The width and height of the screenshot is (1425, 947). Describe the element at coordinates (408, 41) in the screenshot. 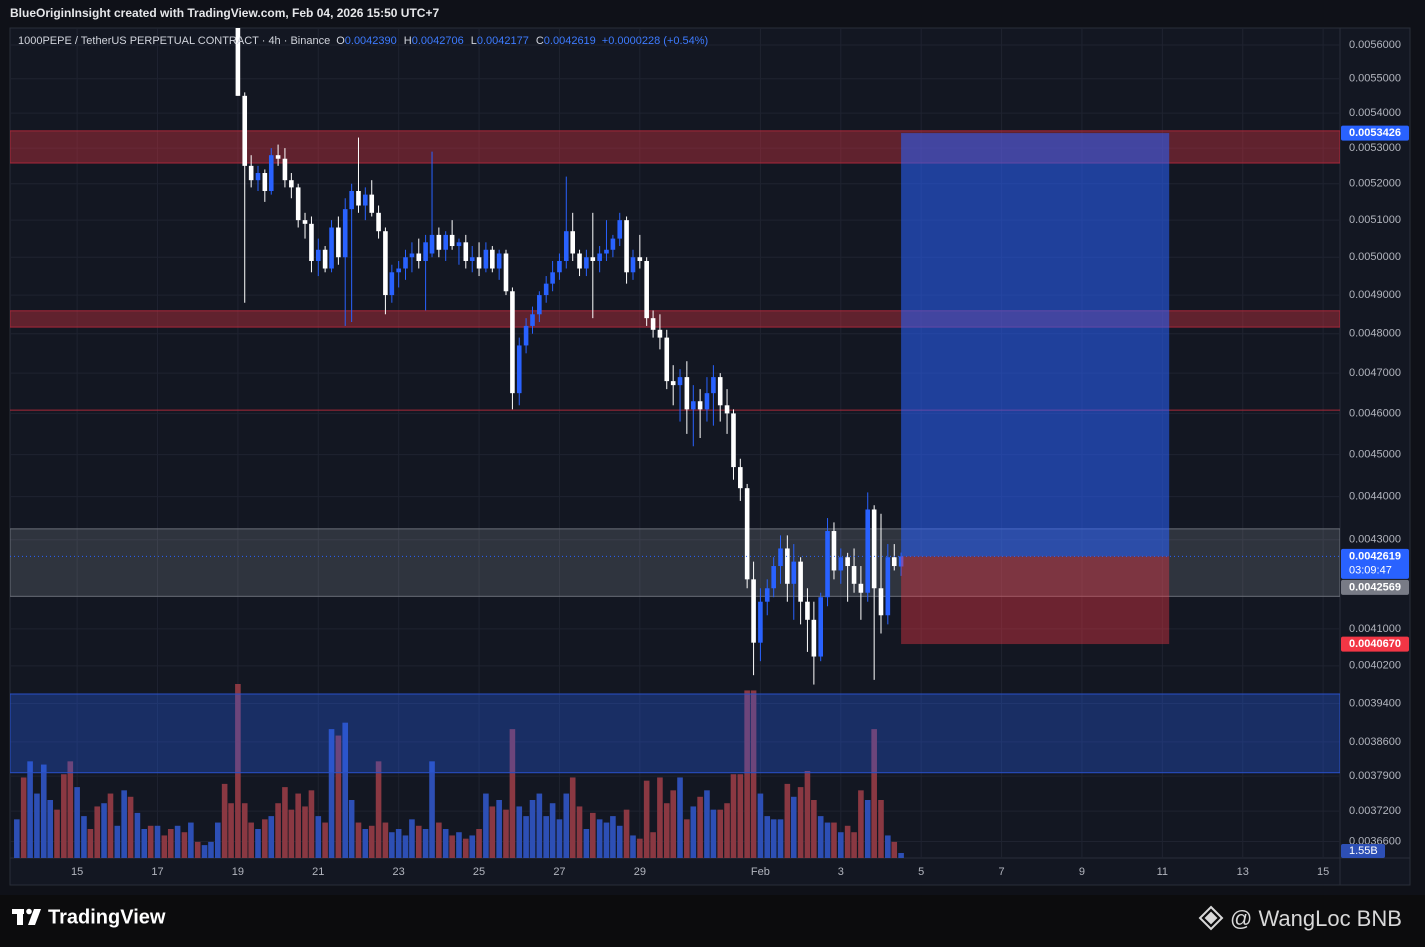

I see `legend-key: H` at that location.